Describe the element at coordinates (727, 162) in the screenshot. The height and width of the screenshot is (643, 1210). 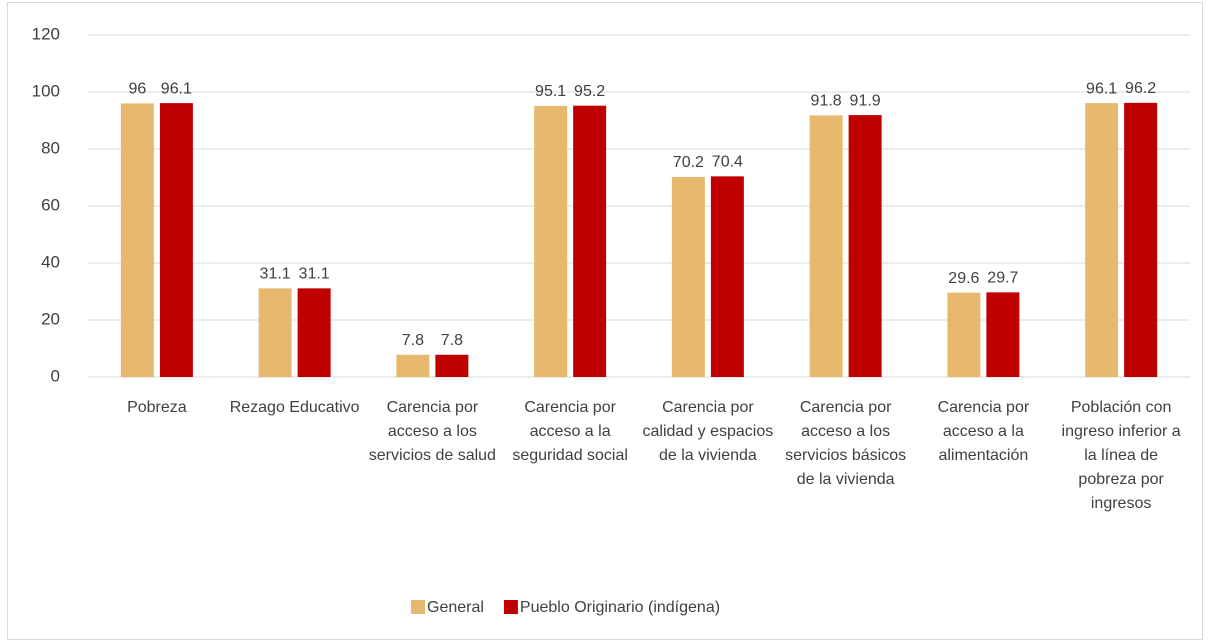
I see `data-label: 70.4` at that location.